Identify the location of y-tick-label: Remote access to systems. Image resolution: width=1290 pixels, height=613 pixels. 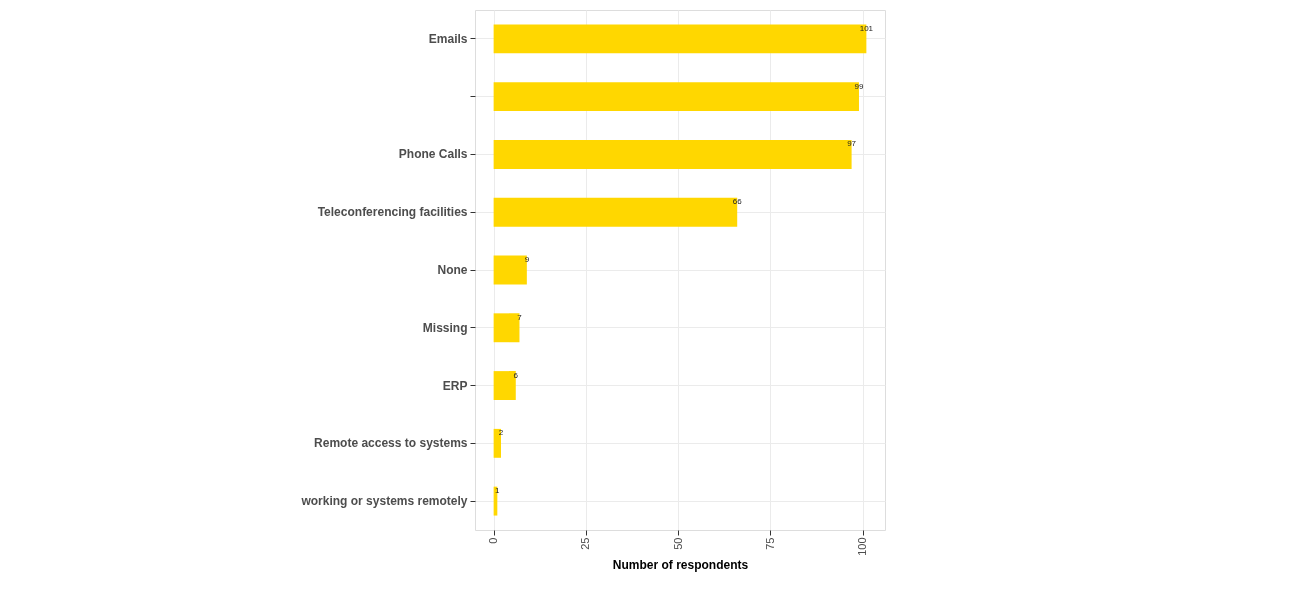
(391, 443).